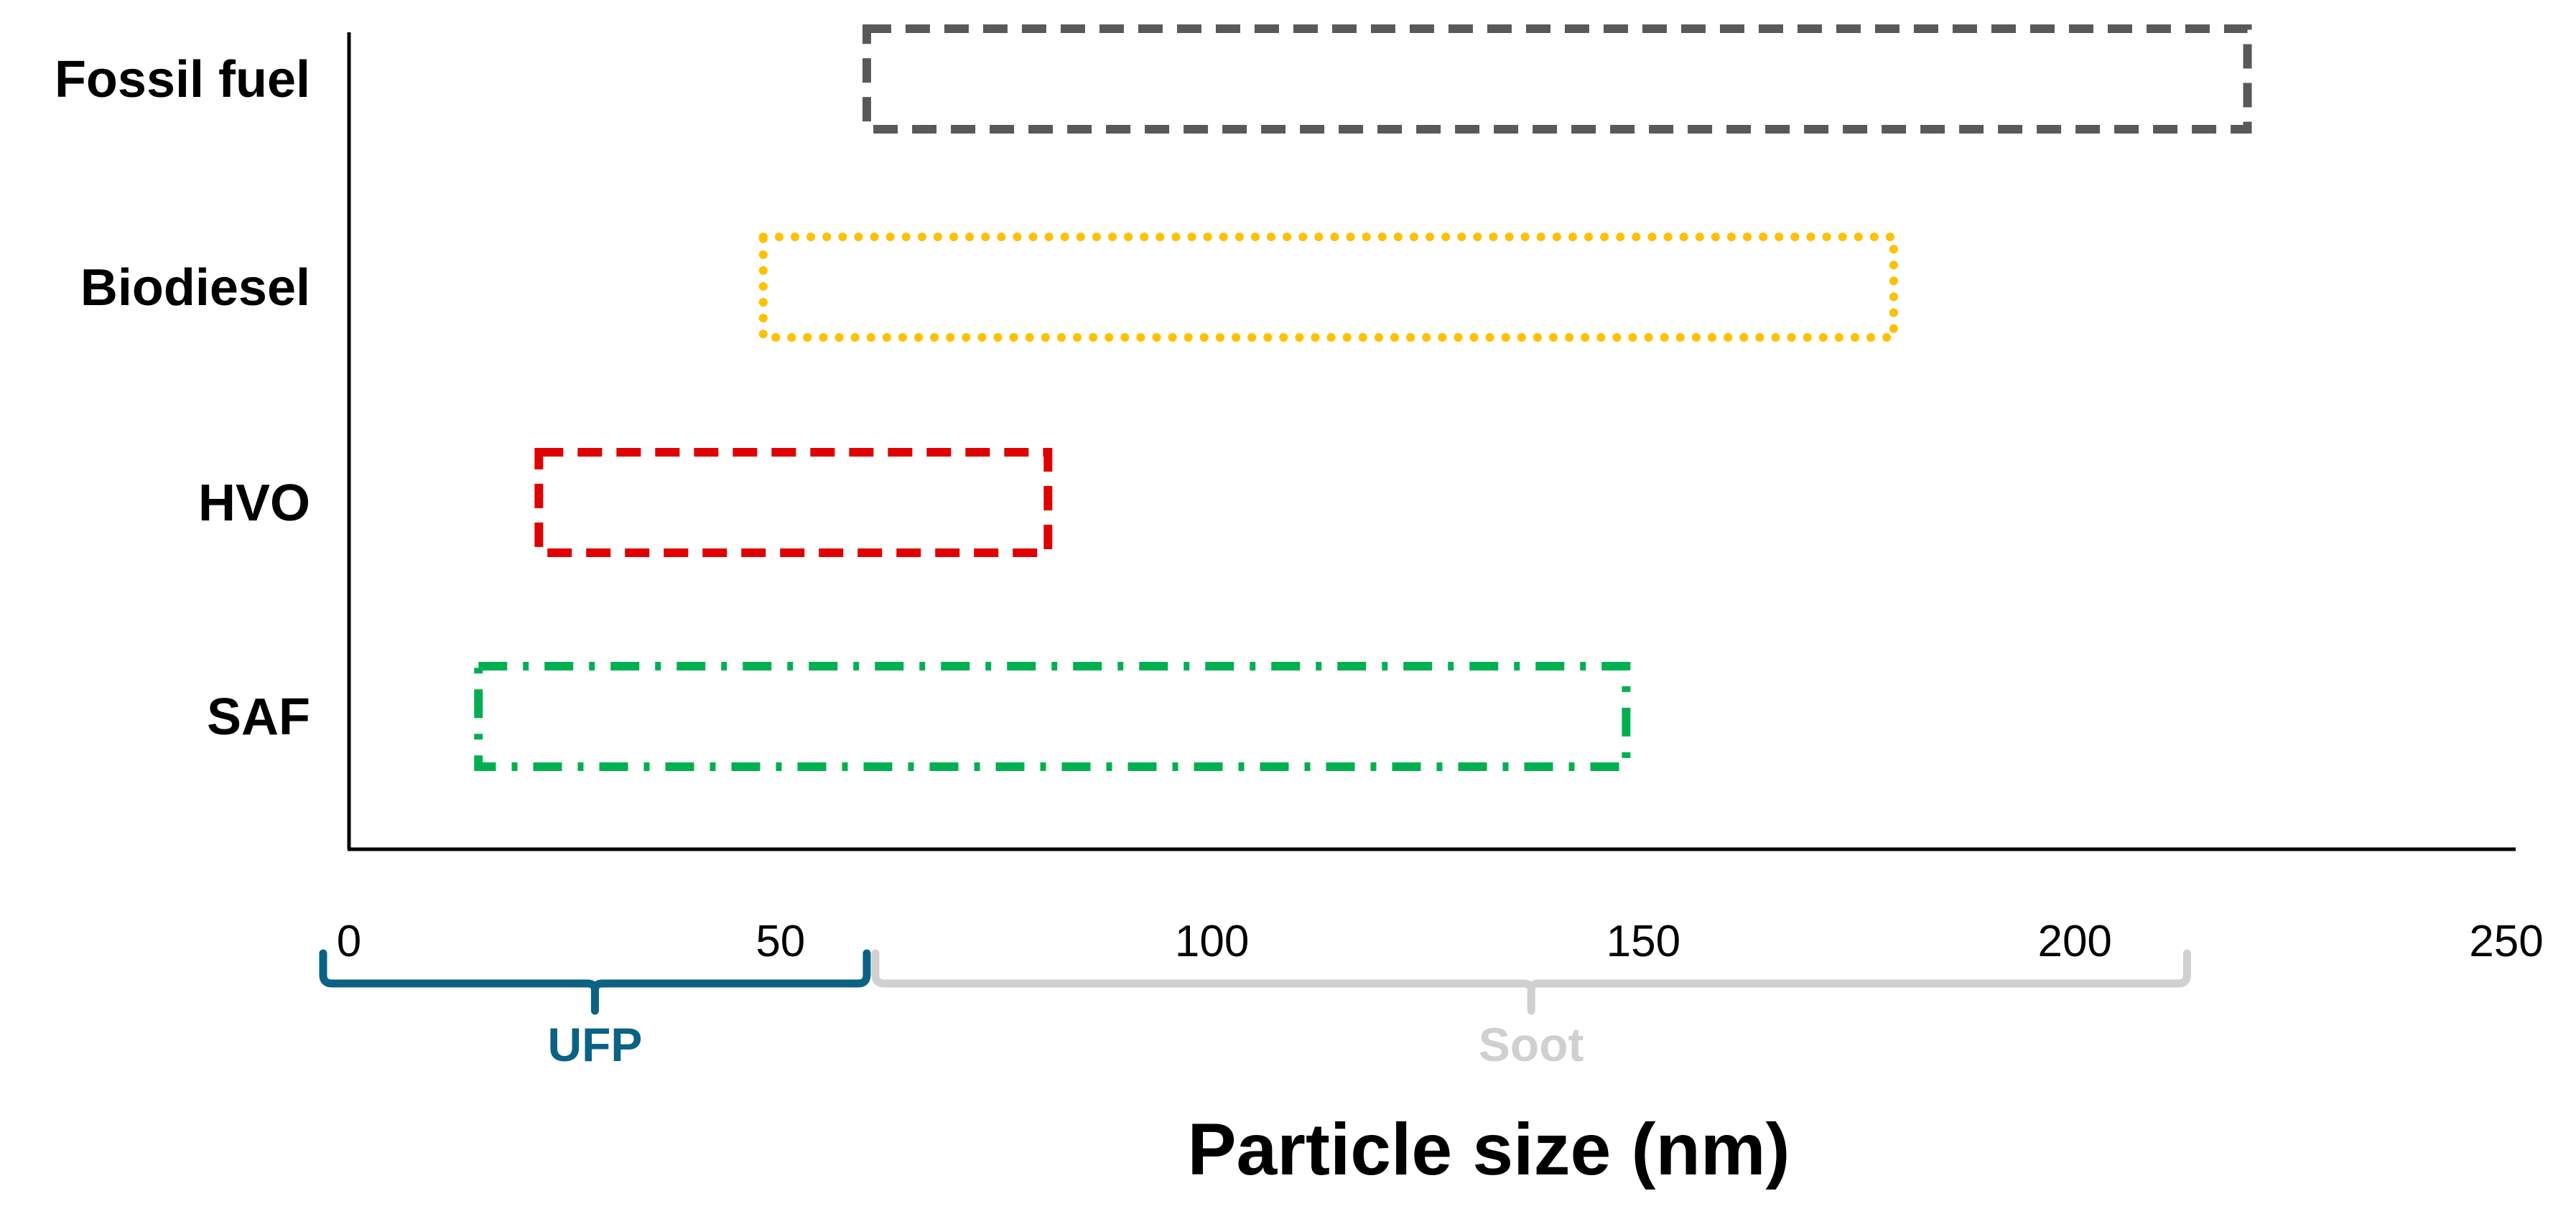 The width and height of the screenshot is (2576, 1229). What do you see at coordinates (258, 717) in the screenshot?
I see `category-label-saf: SAF` at bounding box center [258, 717].